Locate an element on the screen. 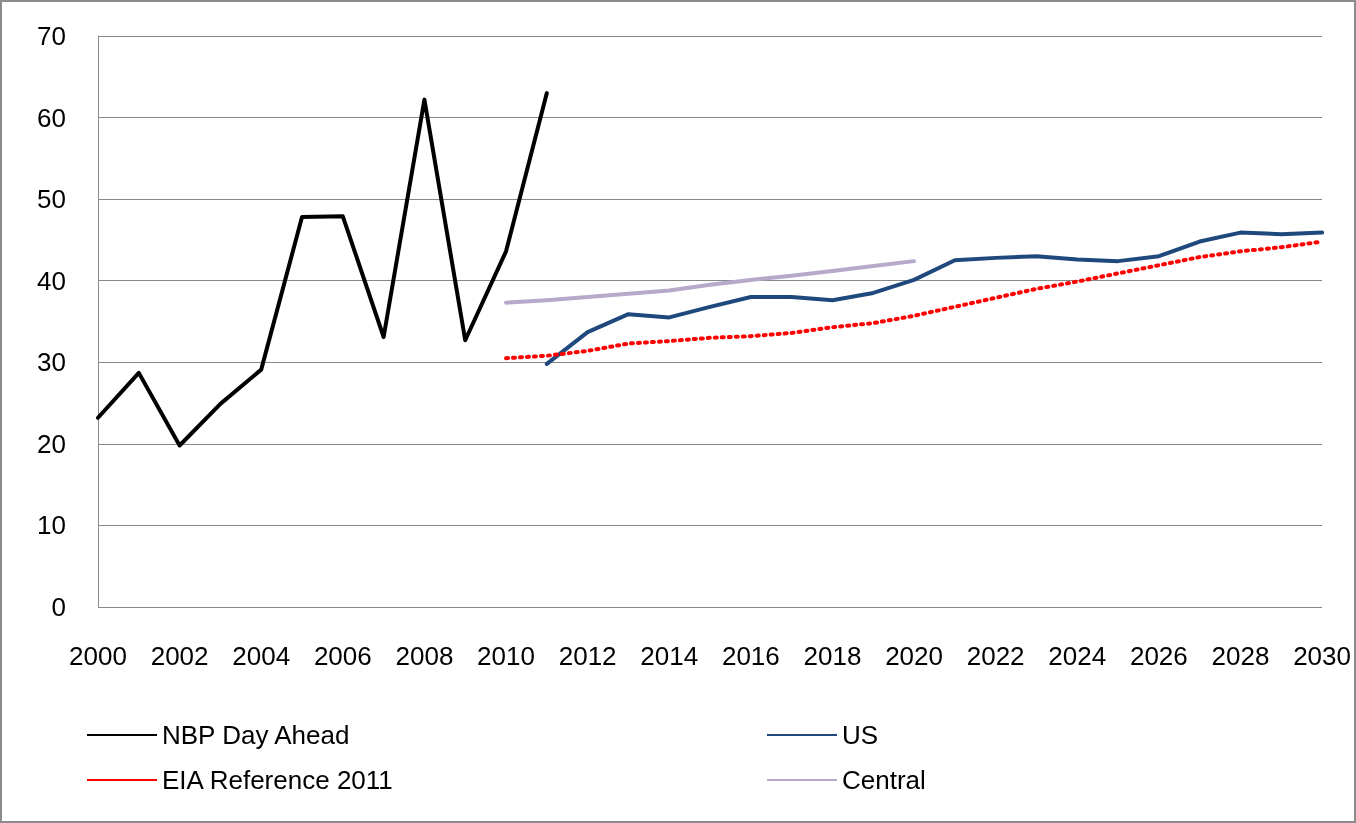 Image resolution: width=1356 pixels, height=823 pixels. x-tick-label: 2022 is located at coordinates (995, 656).